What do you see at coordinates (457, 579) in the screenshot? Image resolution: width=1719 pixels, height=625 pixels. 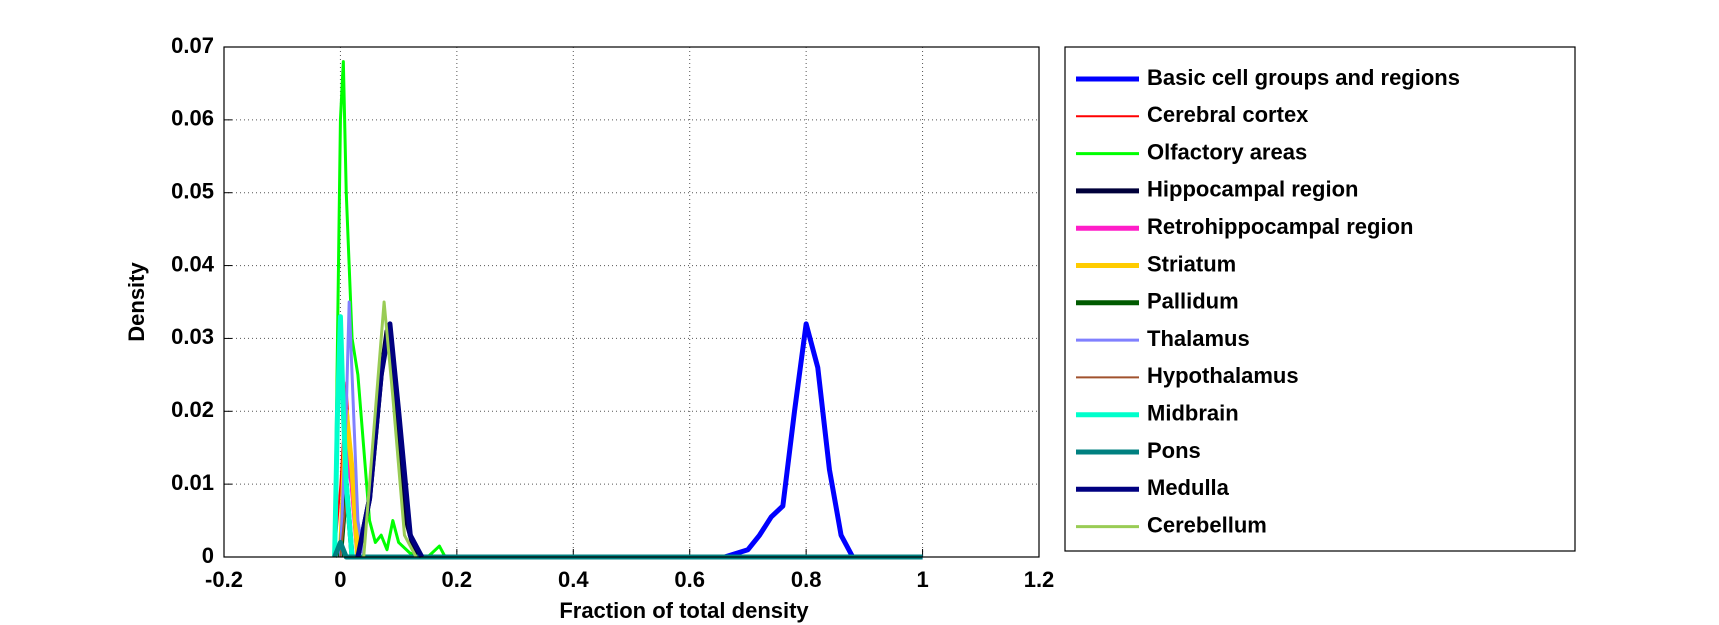 I see `x-tick-label: 0.2` at bounding box center [457, 579].